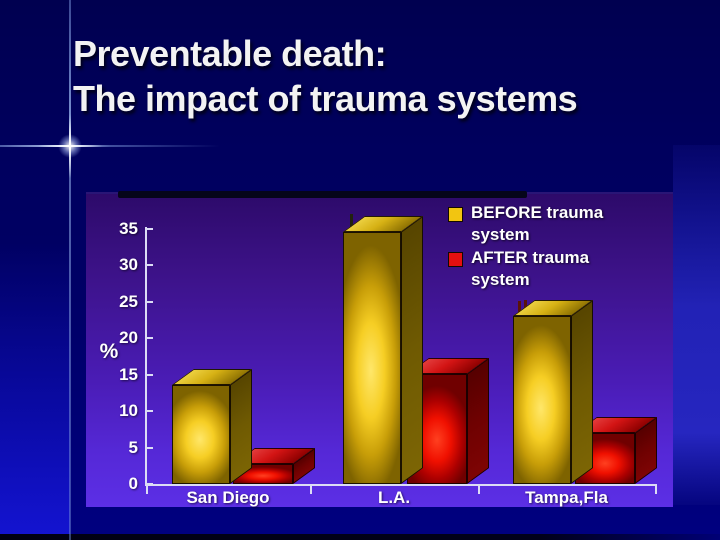 The width and height of the screenshot is (720, 540). Describe the element at coordinates (128, 264) in the screenshot. I see `y-tick-label-30: 30` at that location.